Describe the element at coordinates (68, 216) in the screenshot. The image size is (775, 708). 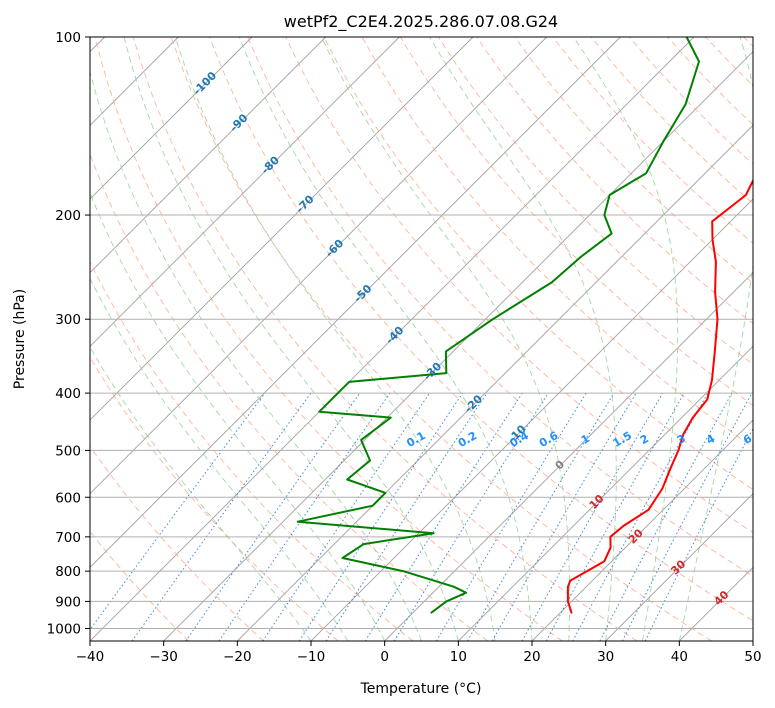
I see `y-tick-label: 200` at that location.